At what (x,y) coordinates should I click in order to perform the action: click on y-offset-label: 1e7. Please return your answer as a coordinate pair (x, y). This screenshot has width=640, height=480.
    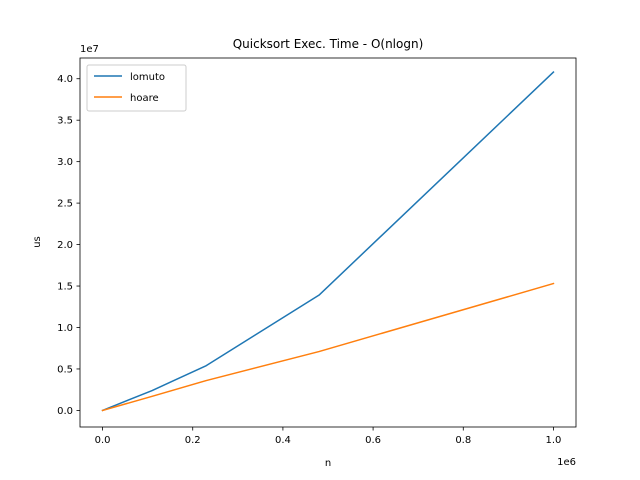
    Looking at the image, I should click on (89, 49).